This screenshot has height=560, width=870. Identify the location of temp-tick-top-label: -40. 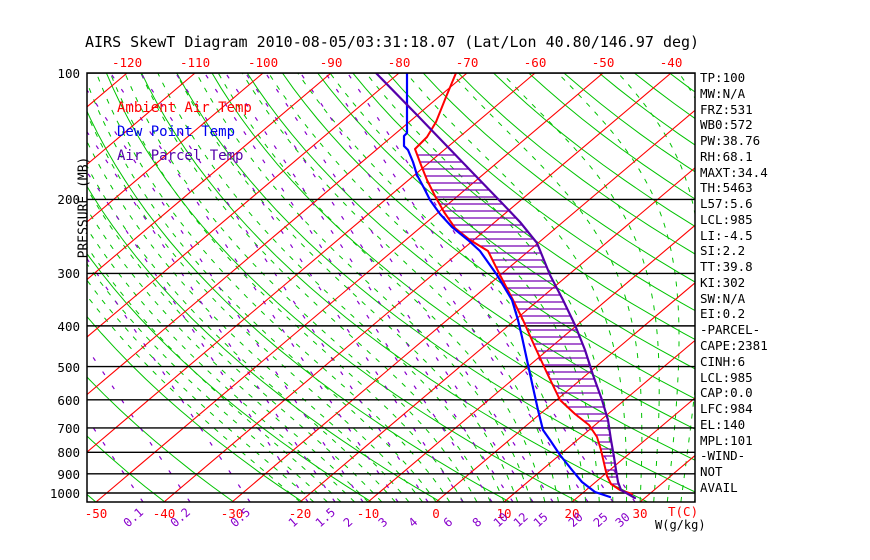
(671, 62).